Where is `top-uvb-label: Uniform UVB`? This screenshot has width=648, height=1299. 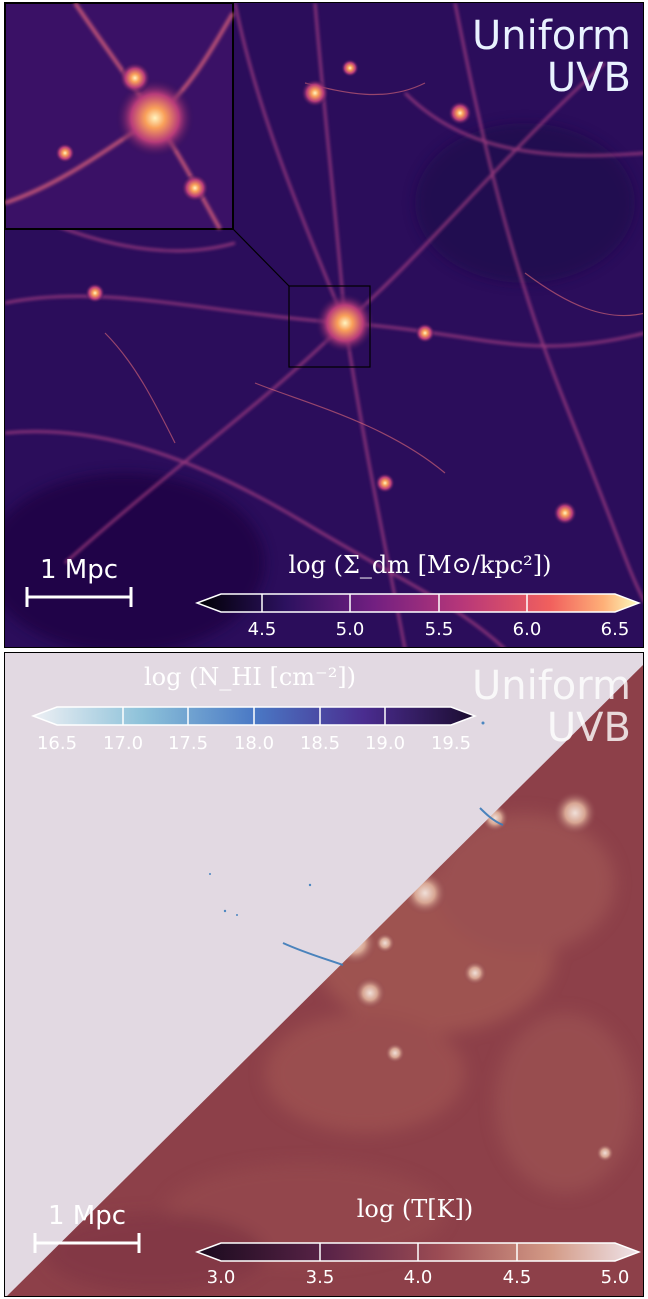
top-uvb-label: Uniform UVB is located at coordinates (551, 57).